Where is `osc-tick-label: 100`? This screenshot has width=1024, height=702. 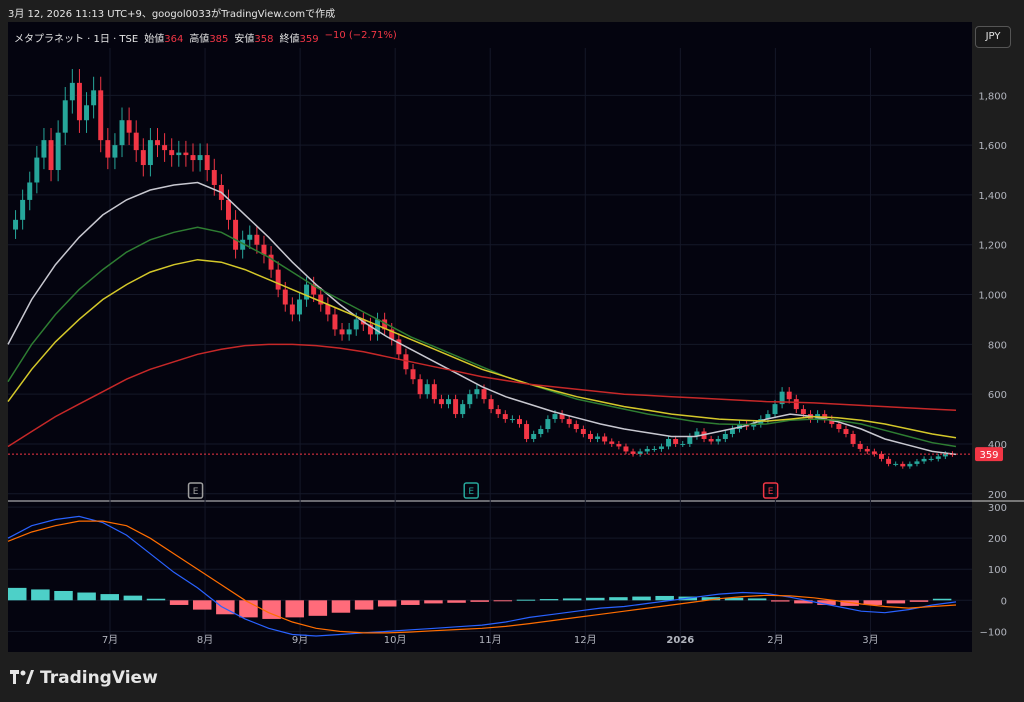
osc-tick-label: 100 is located at coordinates (997, 570).